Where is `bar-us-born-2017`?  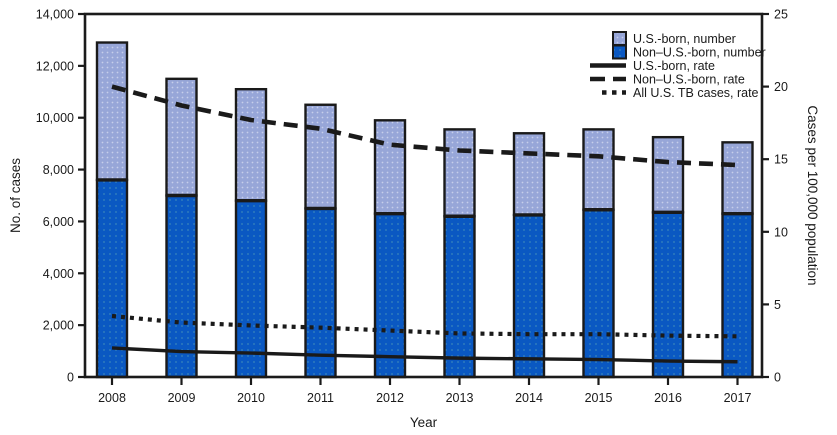
bar-us-born-2017 is located at coordinates (737, 178).